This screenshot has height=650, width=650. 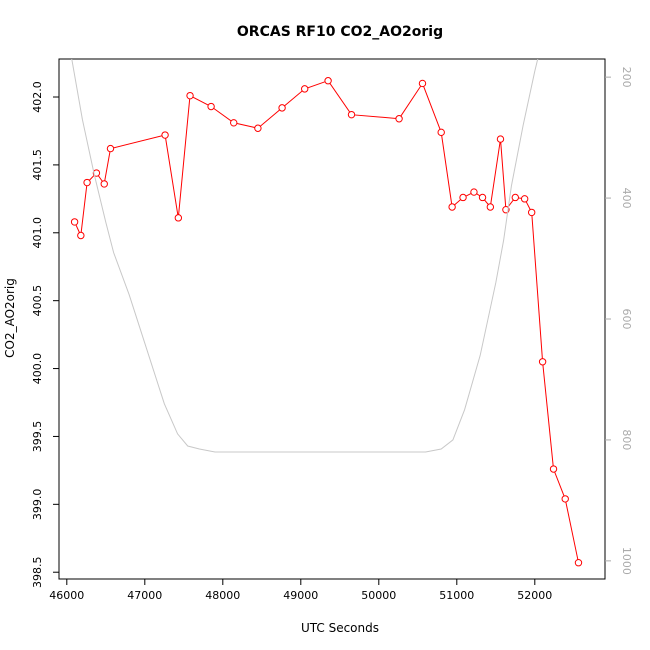 I want to click on y2-tick-label: 200, so click(x=626, y=77).